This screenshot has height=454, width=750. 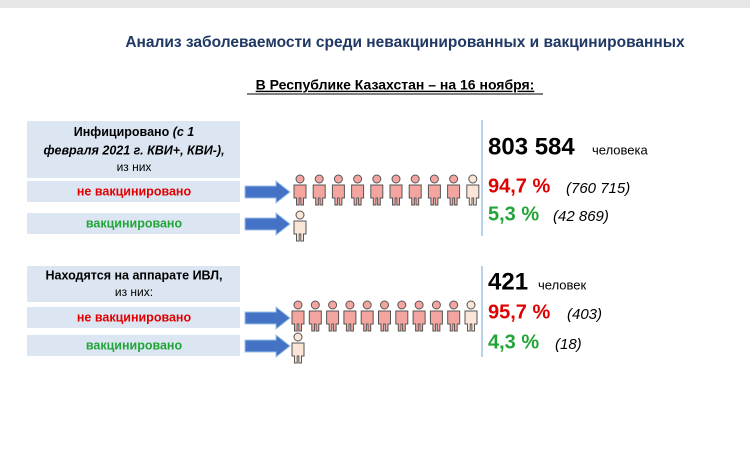 I want to click on label-line: Инфицировано (с 1, so click(x=134, y=132).